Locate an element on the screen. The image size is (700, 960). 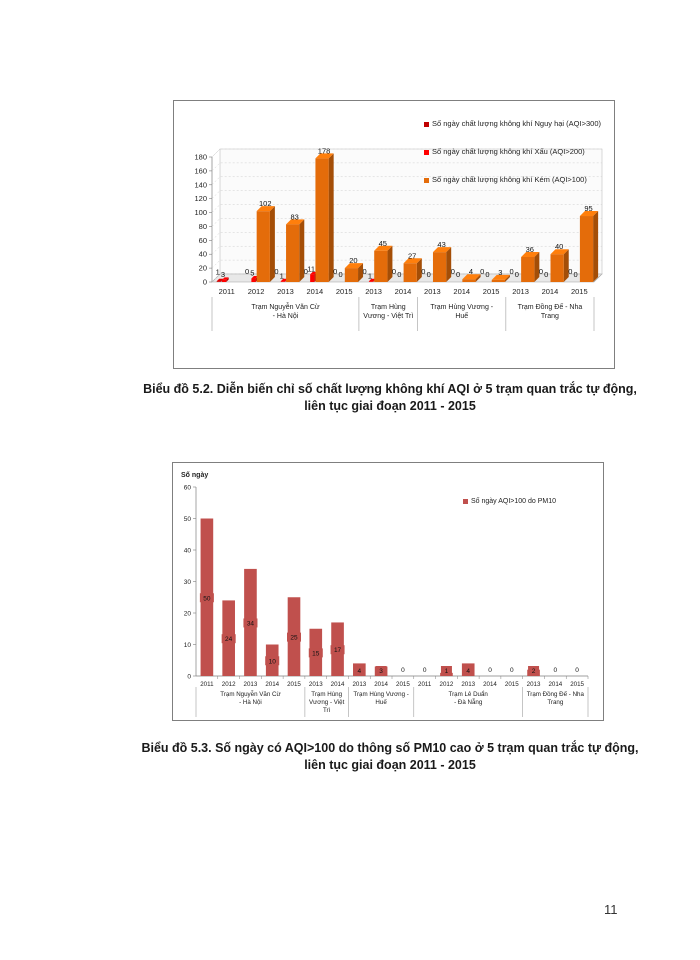
data-label: 20 is located at coordinates (353, 260).